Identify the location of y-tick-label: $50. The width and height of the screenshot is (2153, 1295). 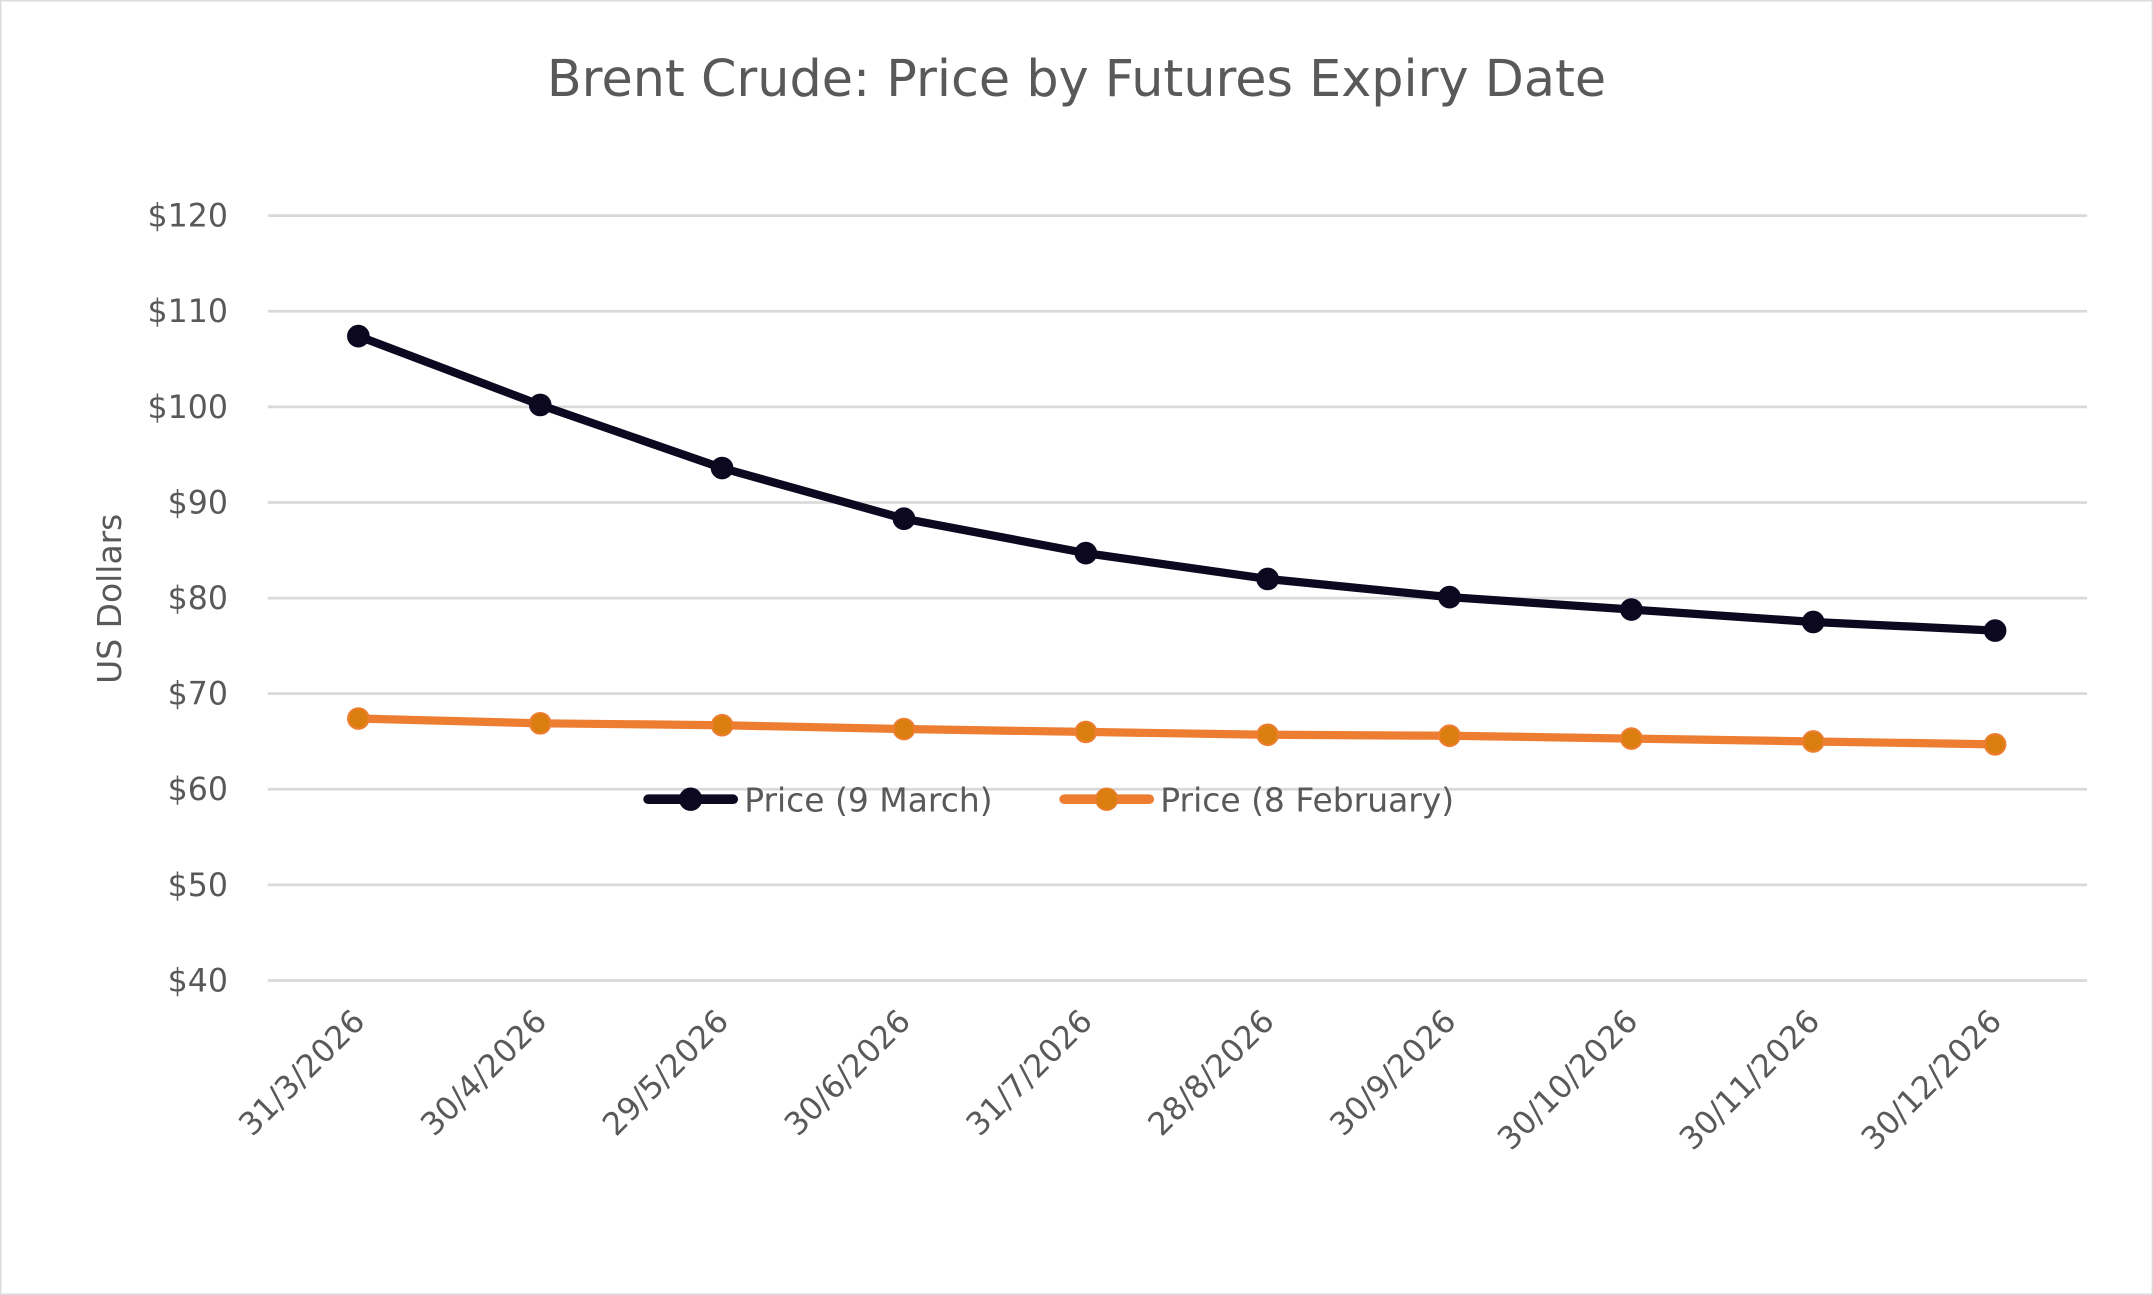
(198, 886).